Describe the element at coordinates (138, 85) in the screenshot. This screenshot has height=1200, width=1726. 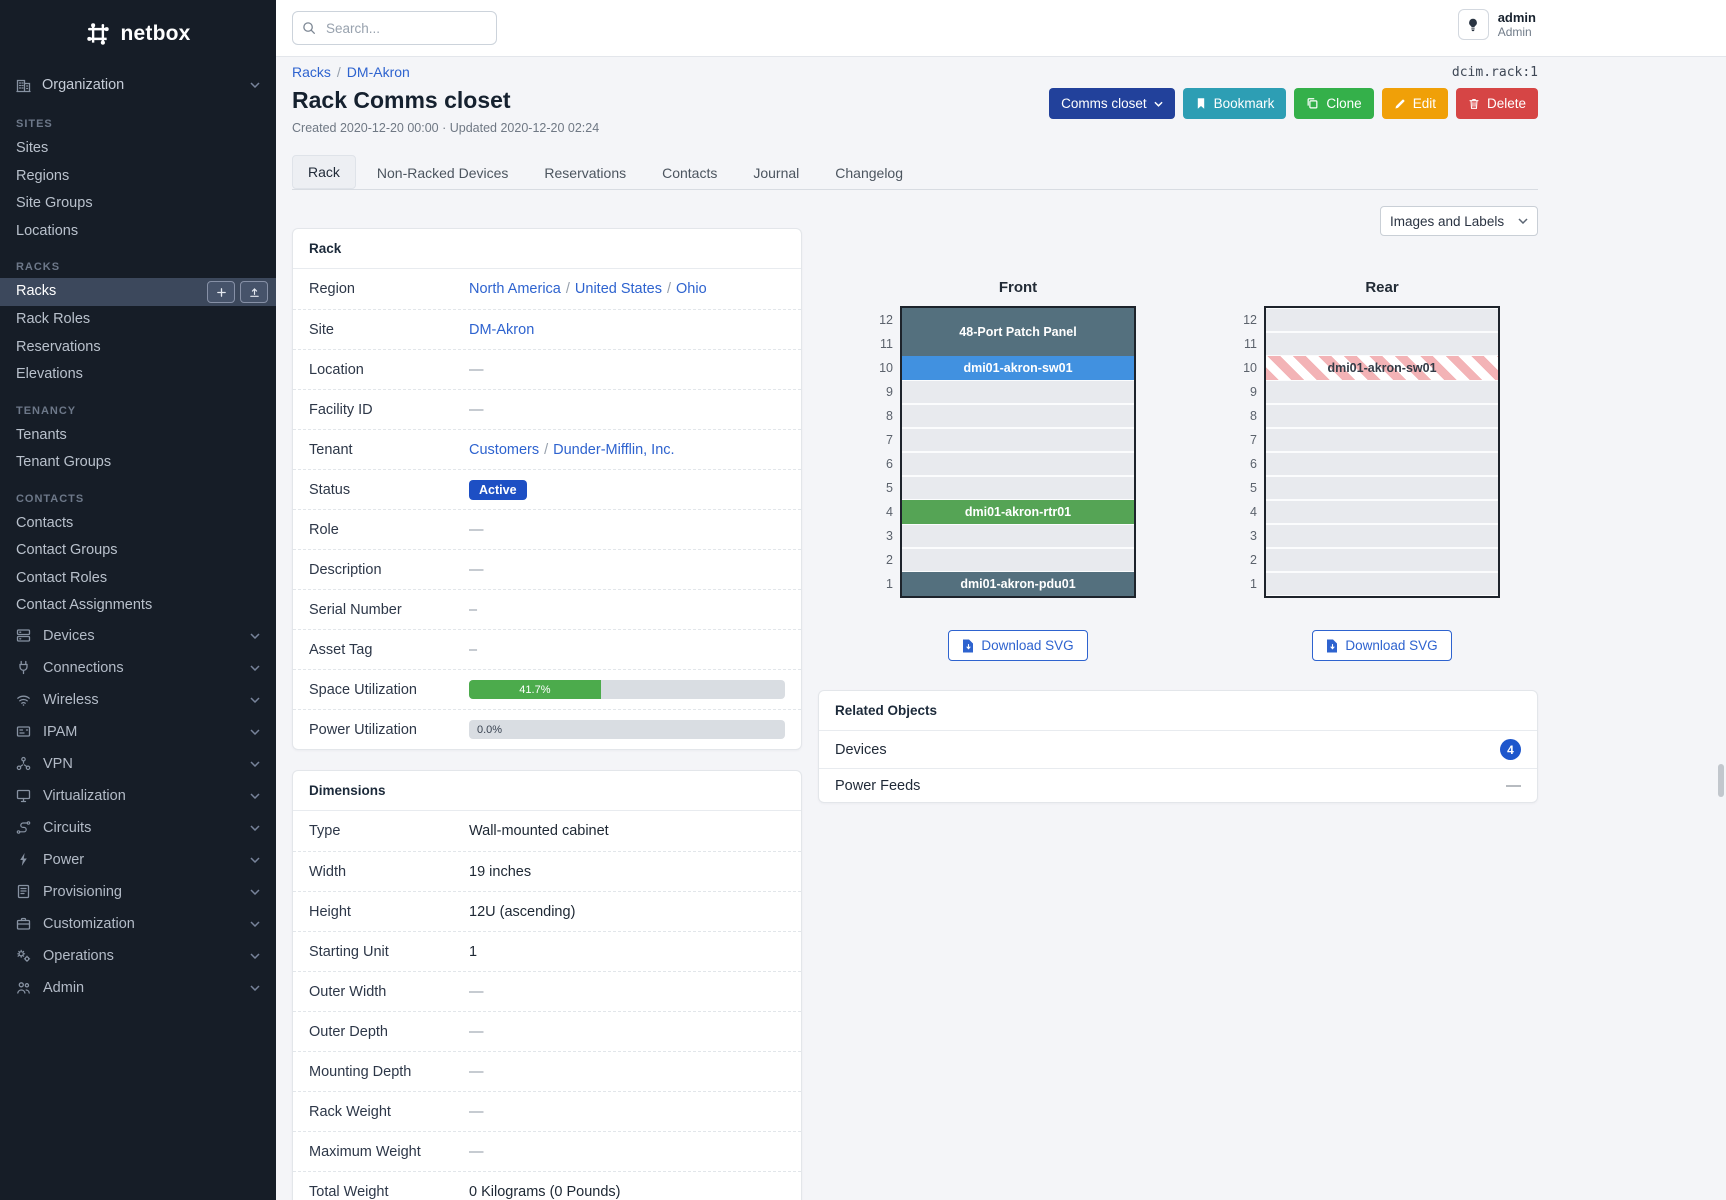
I see `sidebar-menu-organization: Organization` at that location.